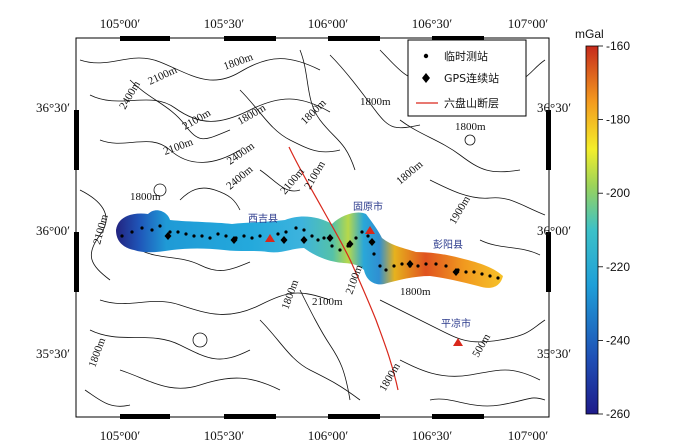  What do you see at coordinates (310, 252) in the screenshot?
I see `station-markers` at bounding box center [310, 252].